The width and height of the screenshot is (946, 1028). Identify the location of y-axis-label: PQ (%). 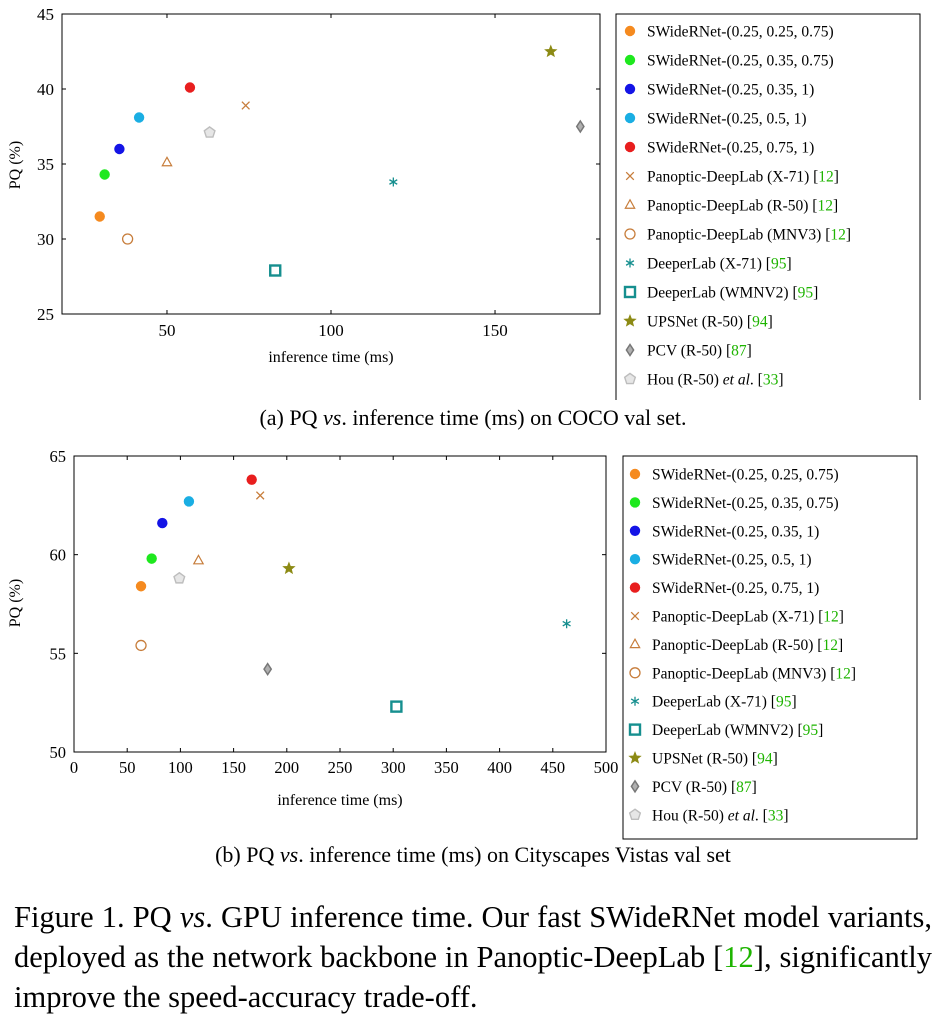
(15, 165).